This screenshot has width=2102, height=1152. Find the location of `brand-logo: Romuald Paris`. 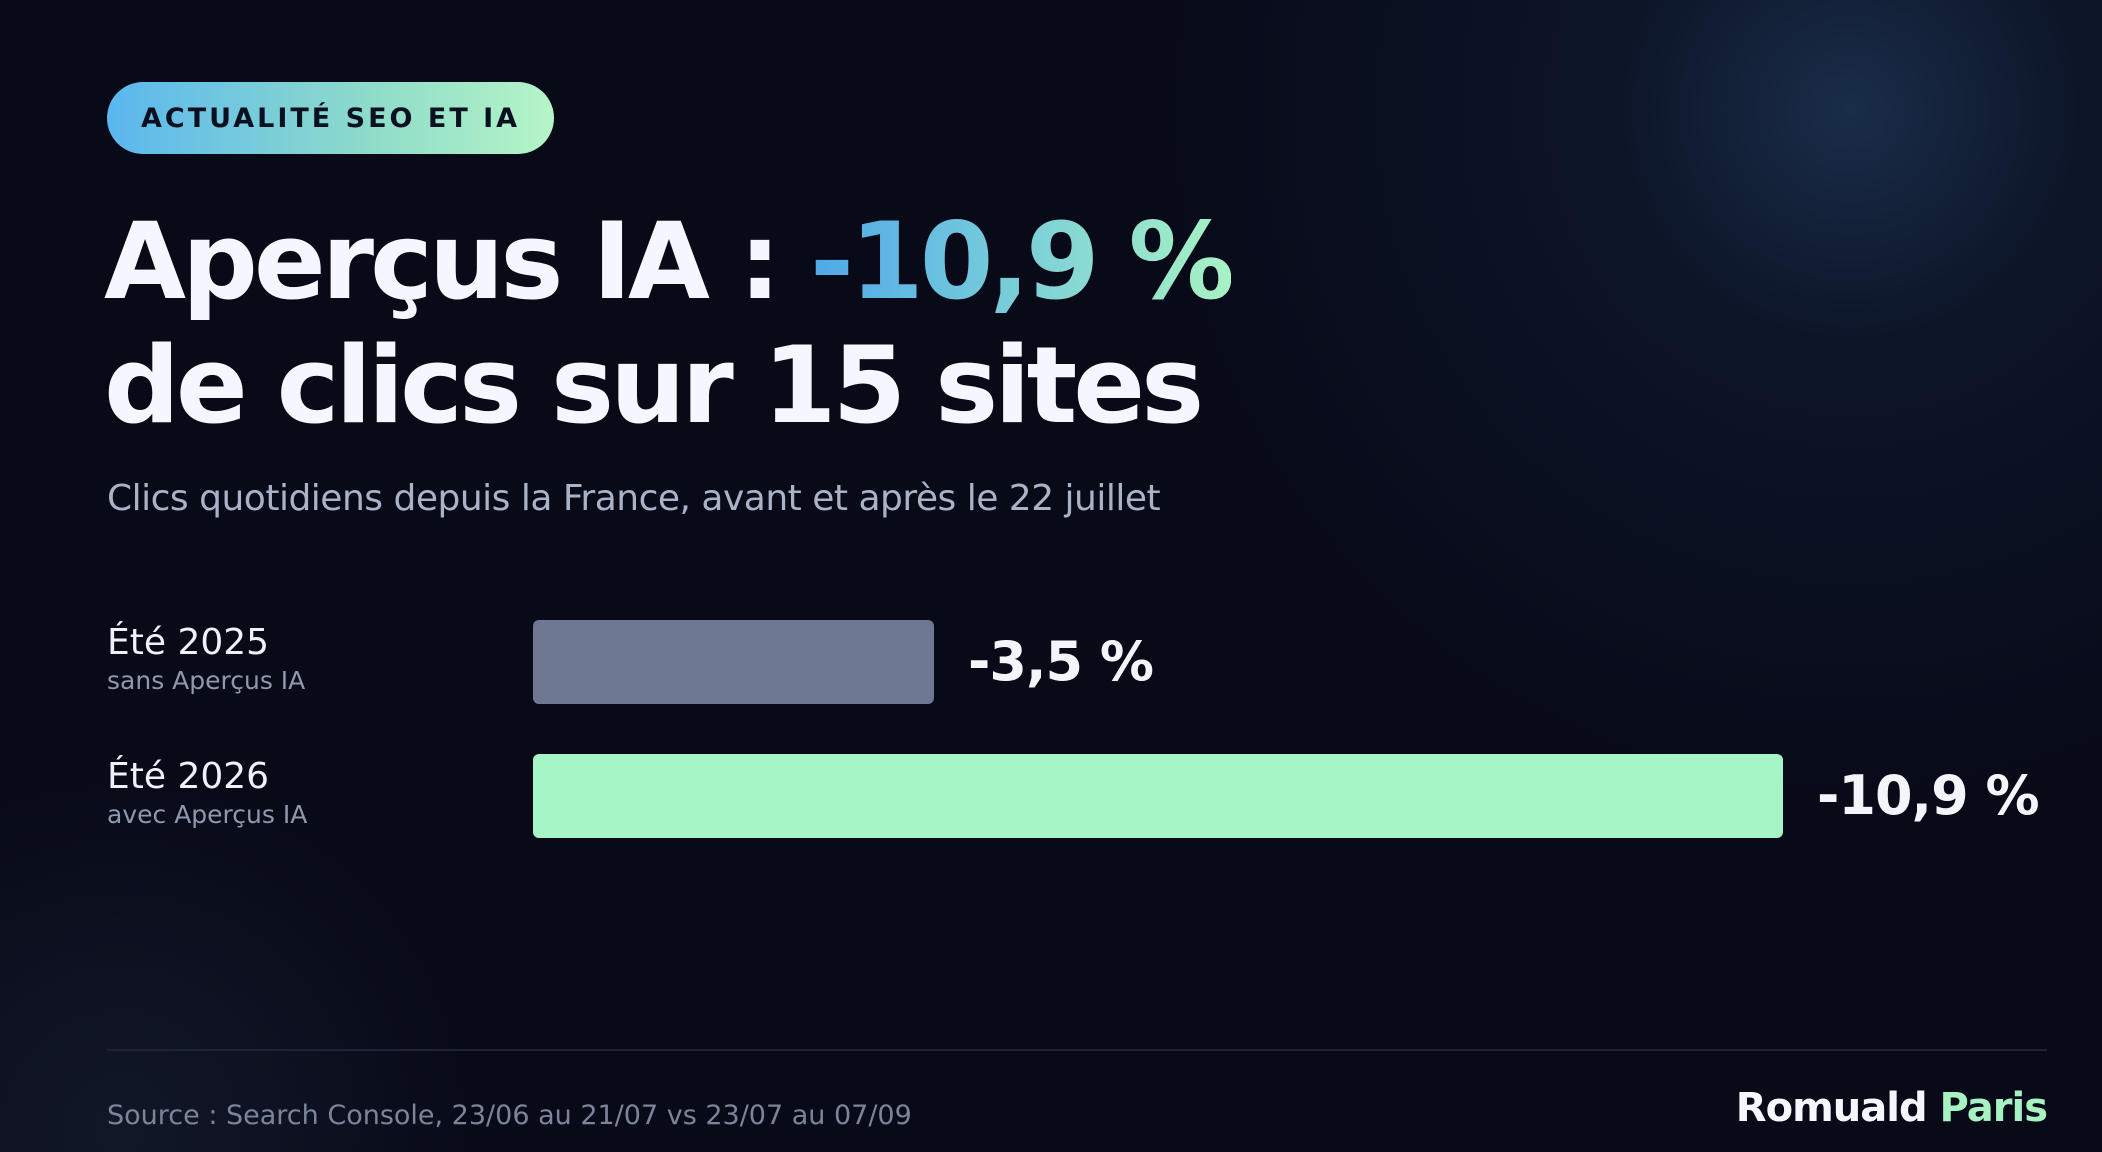

brand-logo: Romuald Paris is located at coordinates (1891, 1108).